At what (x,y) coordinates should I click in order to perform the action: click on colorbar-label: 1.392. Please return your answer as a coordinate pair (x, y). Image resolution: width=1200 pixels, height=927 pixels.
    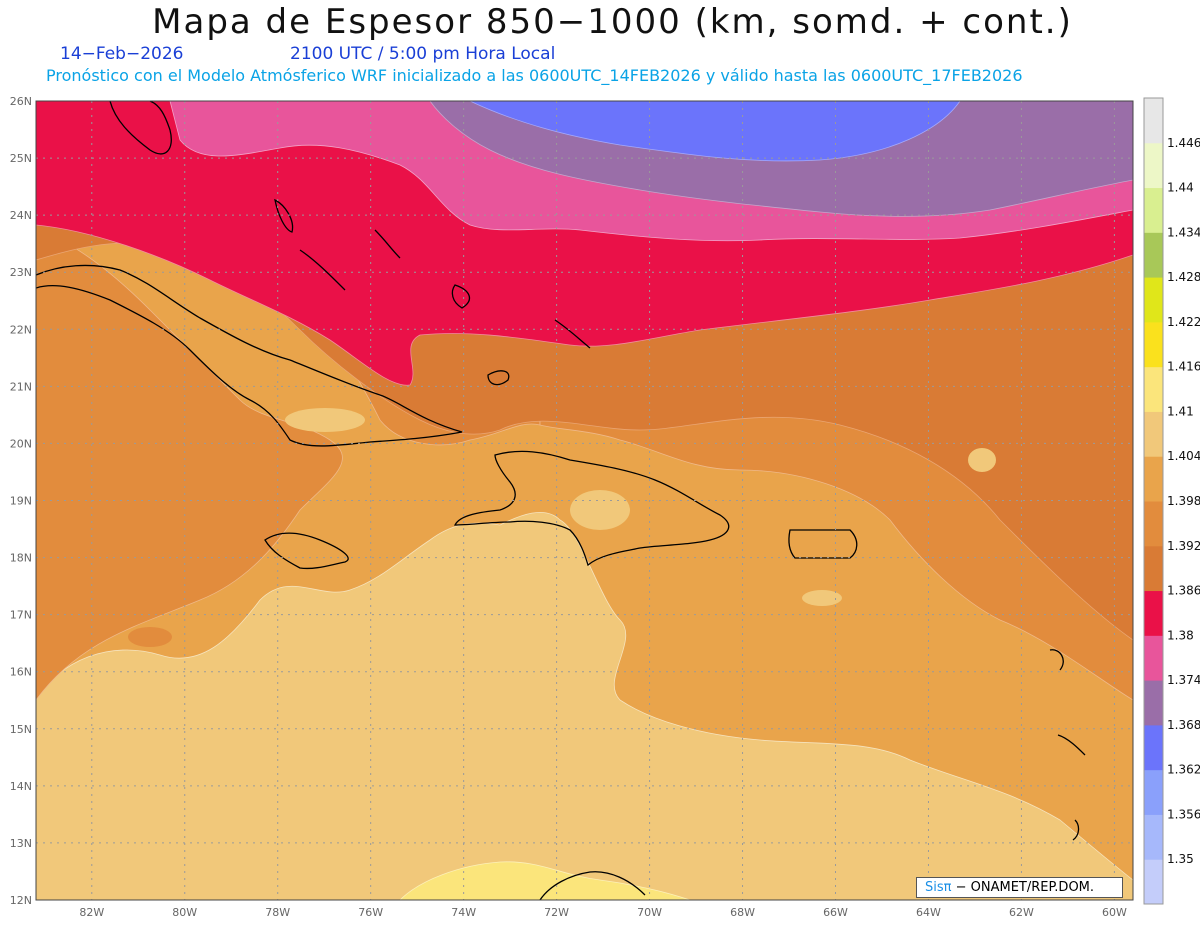
    Looking at the image, I should click on (1183, 546).